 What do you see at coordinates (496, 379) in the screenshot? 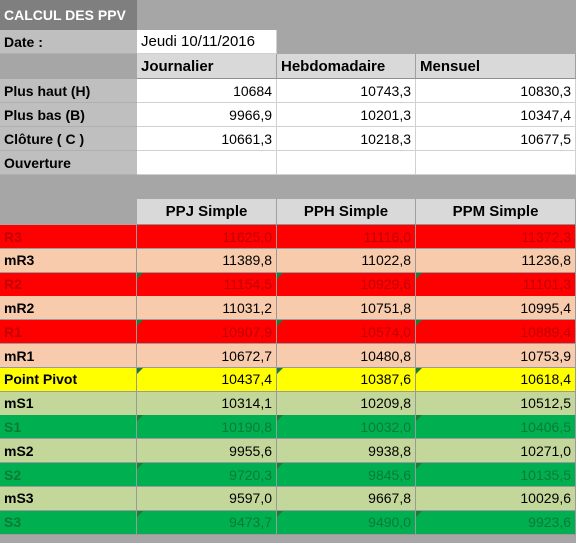
I see `pivot-value-cell: 10618,4` at bounding box center [496, 379].